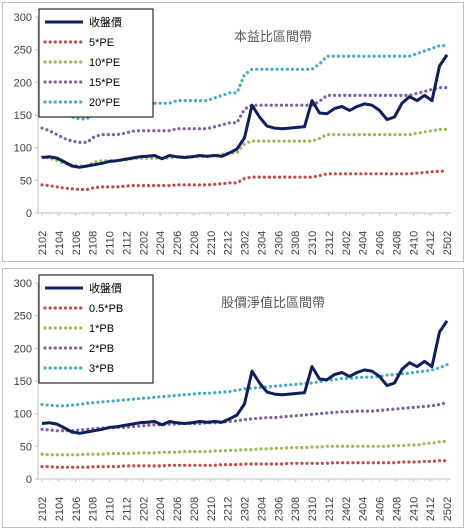 The height and width of the screenshot is (530, 466). What do you see at coordinates (127, 243) in the screenshot?
I see `pe-x-tick-label: 2112` at bounding box center [127, 243].